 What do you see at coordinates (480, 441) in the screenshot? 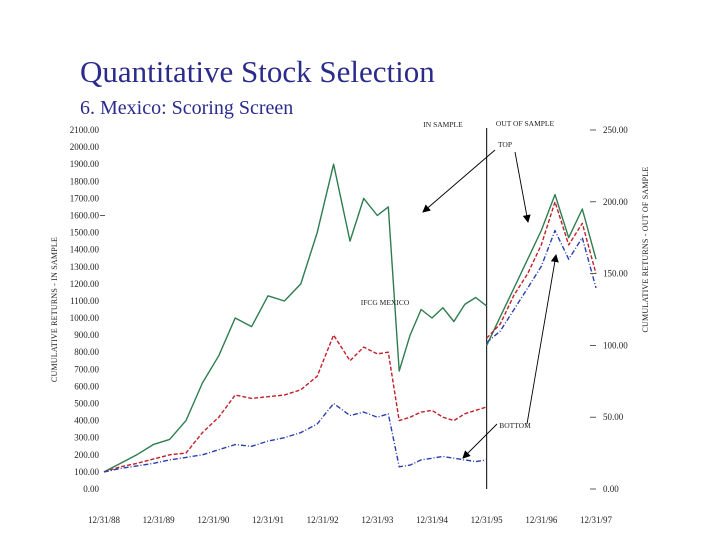
I see `arrow-bottom-in-sample` at bounding box center [480, 441].